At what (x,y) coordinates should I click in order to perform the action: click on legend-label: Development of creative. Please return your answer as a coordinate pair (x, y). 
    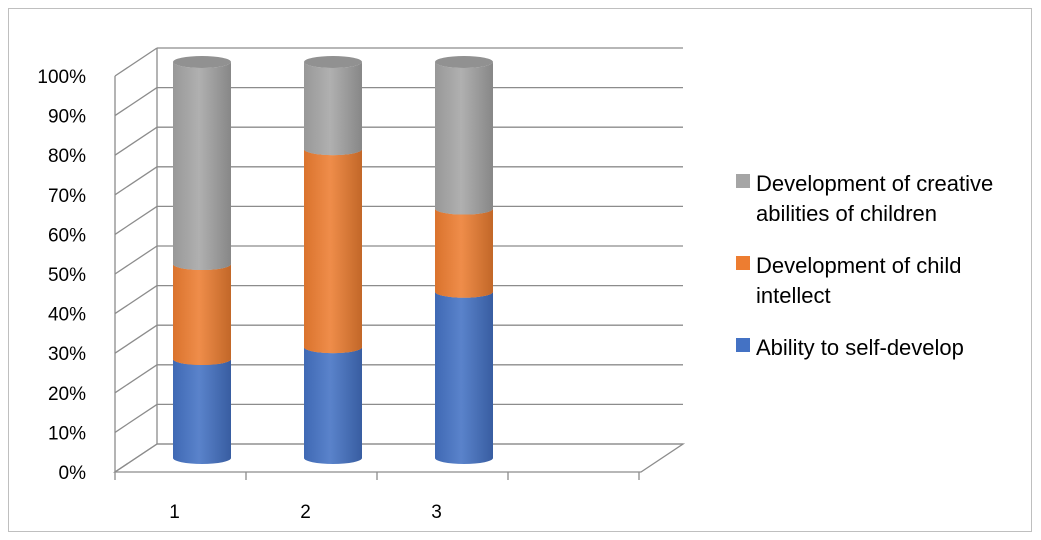
    Looking at the image, I should click on (874, 183).